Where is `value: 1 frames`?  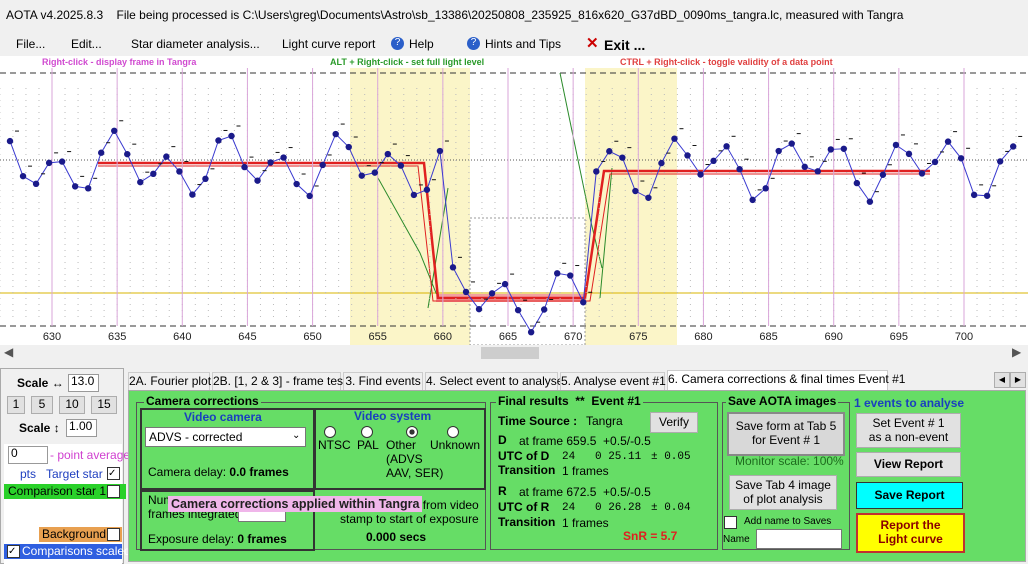 value: 1 frames is located at coordinates (585, 471).